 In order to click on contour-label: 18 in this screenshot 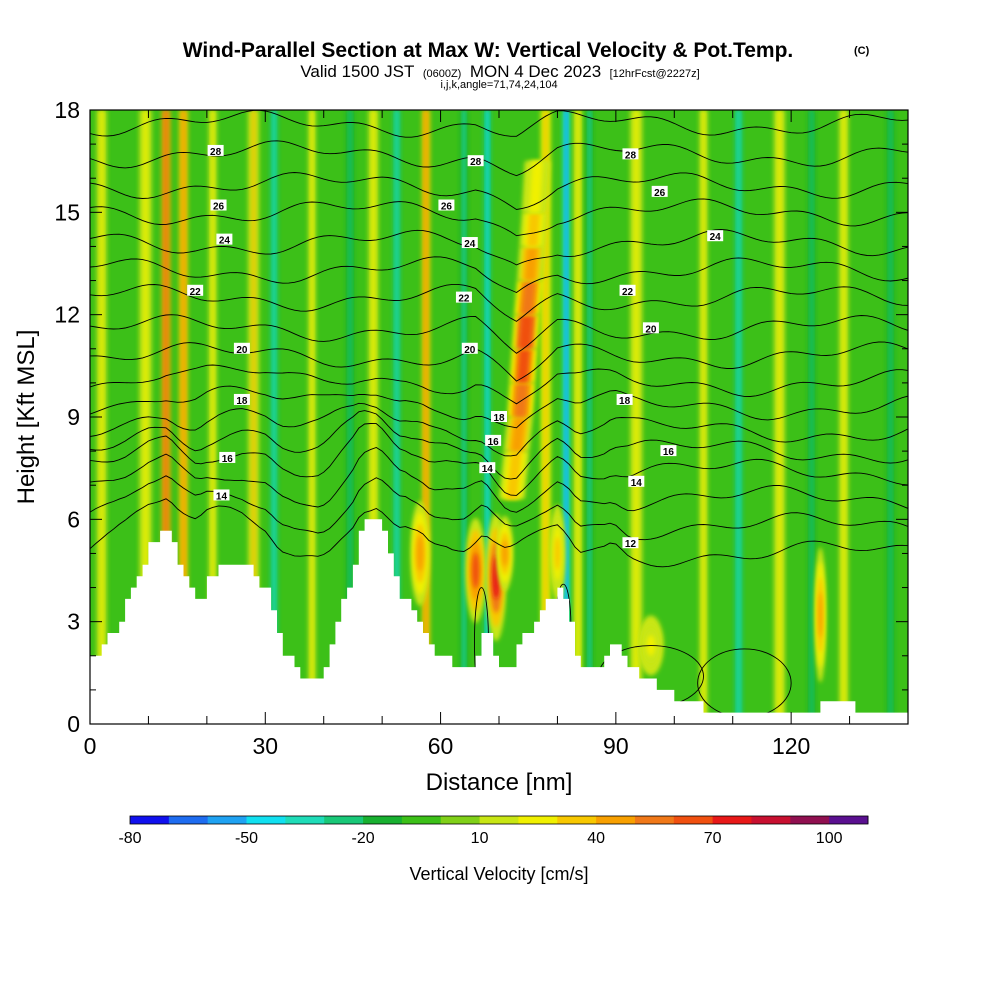, I will do `click(241, 400)`.